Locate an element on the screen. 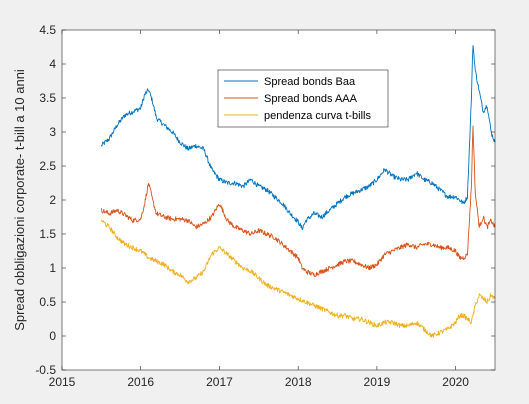  y-tick-label: 0.5 is located at coordinates (47, 302).